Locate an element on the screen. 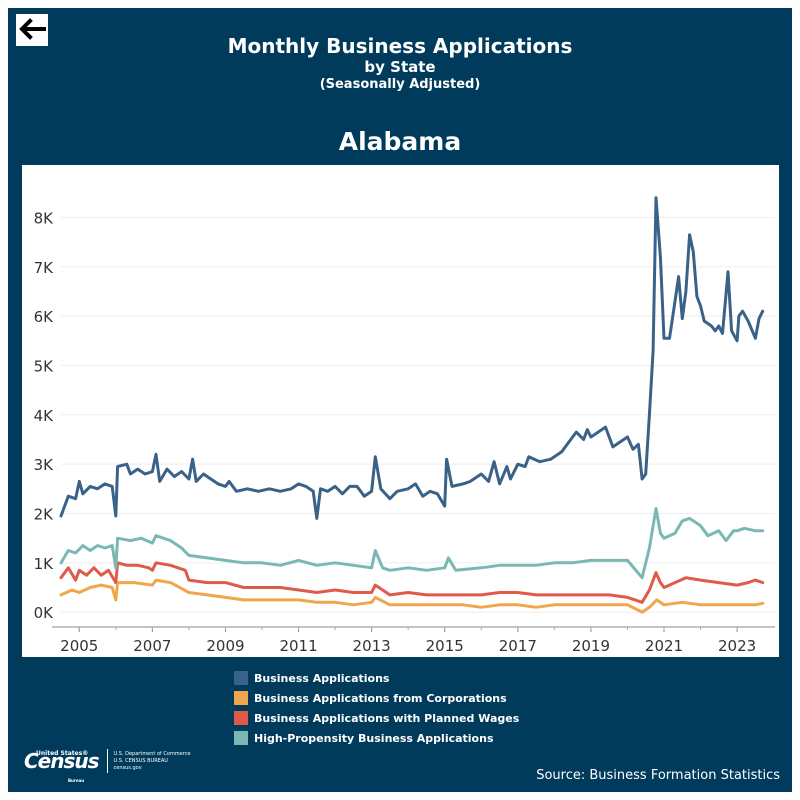 The image size is (800, 800). legend-item-planned-wages: Business Applications with Planned Wages is located at coordinates (376, 718).